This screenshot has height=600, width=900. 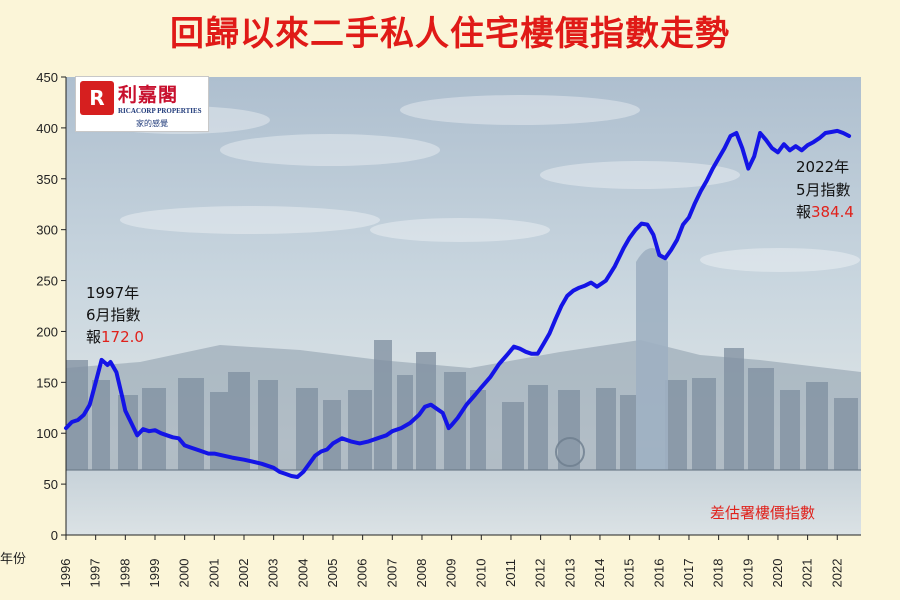 I want to click on annotation-end-prefix: 報, so click(x=803, y=212).